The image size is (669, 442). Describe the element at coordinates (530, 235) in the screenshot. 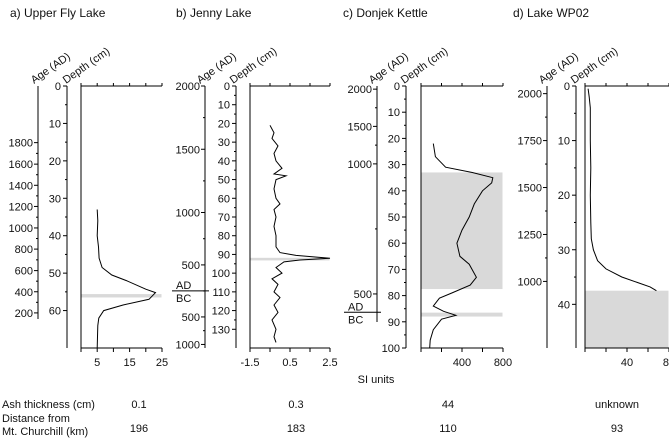

I see `age-tick-label: 1250` at that location.